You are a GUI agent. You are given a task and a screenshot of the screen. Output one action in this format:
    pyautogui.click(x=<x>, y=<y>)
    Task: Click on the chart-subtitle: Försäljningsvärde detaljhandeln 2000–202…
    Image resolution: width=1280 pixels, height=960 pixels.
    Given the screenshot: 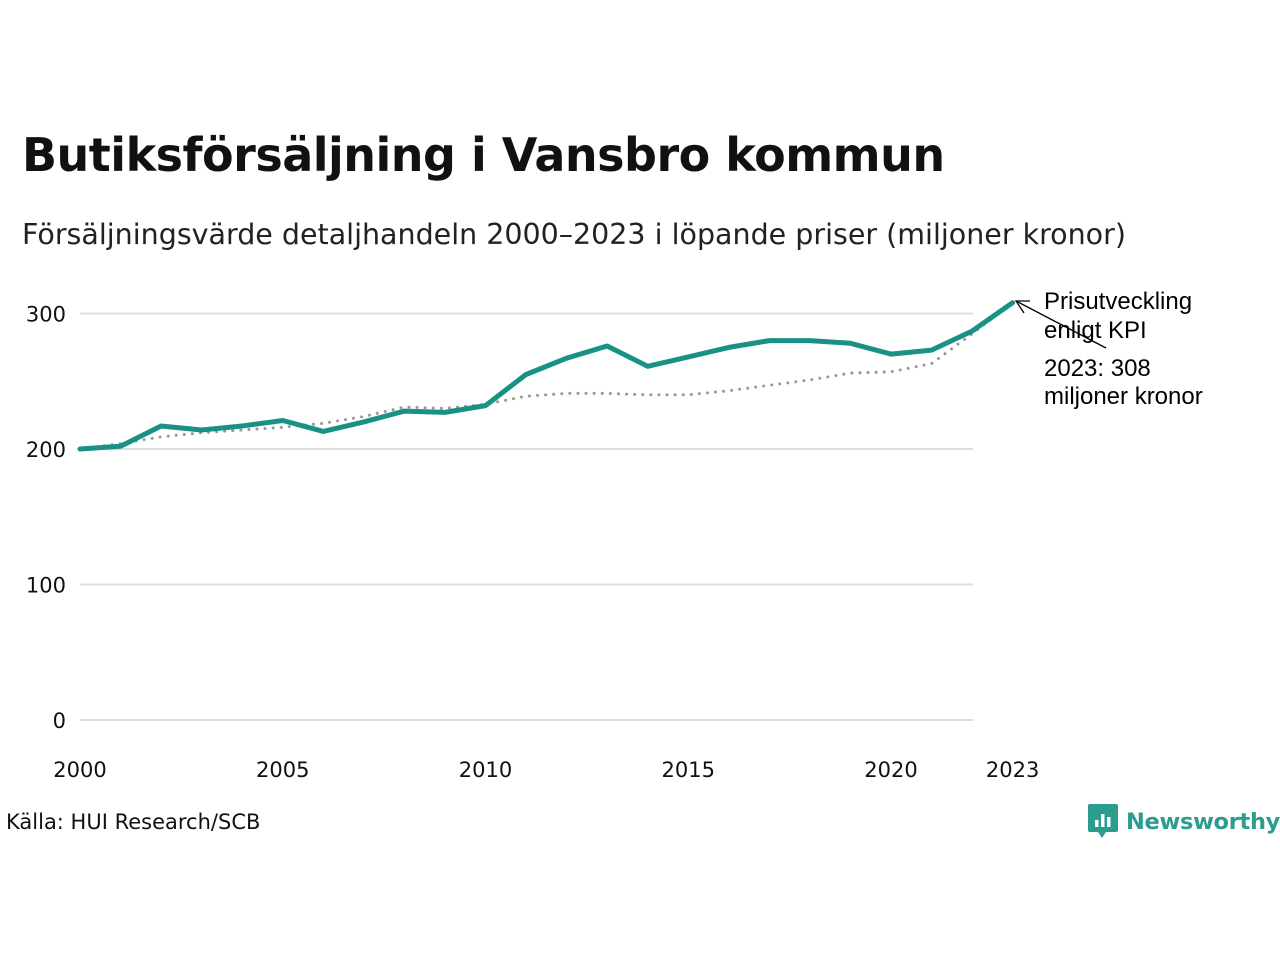 What is the action you would take?
    pyautogui.click(x=574, y=234)
    